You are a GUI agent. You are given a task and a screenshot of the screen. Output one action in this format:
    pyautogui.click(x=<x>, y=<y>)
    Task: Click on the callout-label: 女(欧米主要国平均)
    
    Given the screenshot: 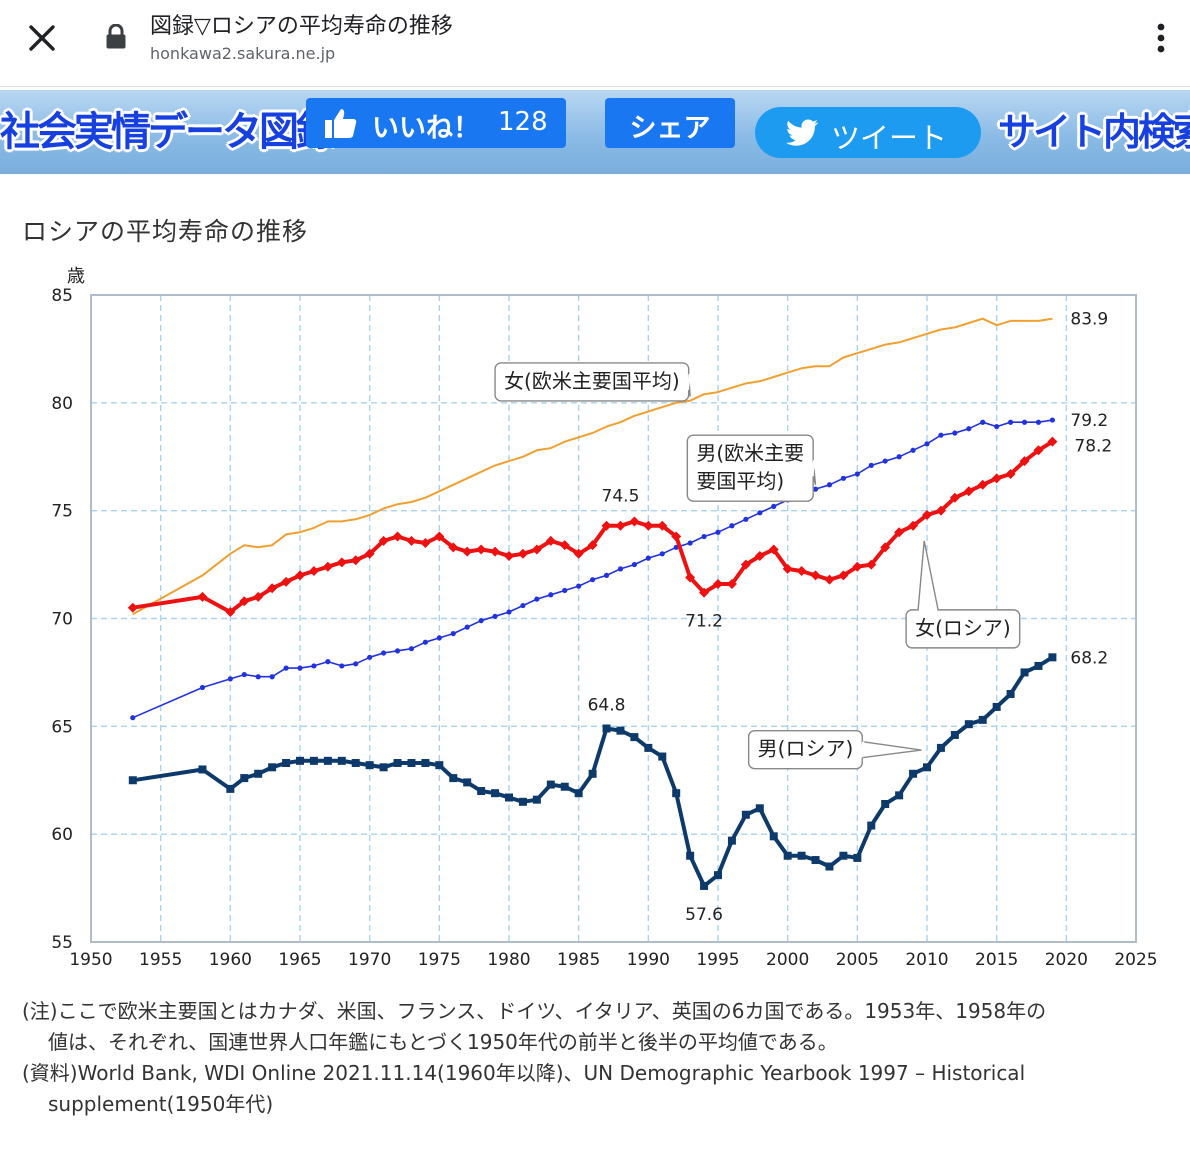 What is the action you would take?
    pyautogui.click(x=592, y=381)
    